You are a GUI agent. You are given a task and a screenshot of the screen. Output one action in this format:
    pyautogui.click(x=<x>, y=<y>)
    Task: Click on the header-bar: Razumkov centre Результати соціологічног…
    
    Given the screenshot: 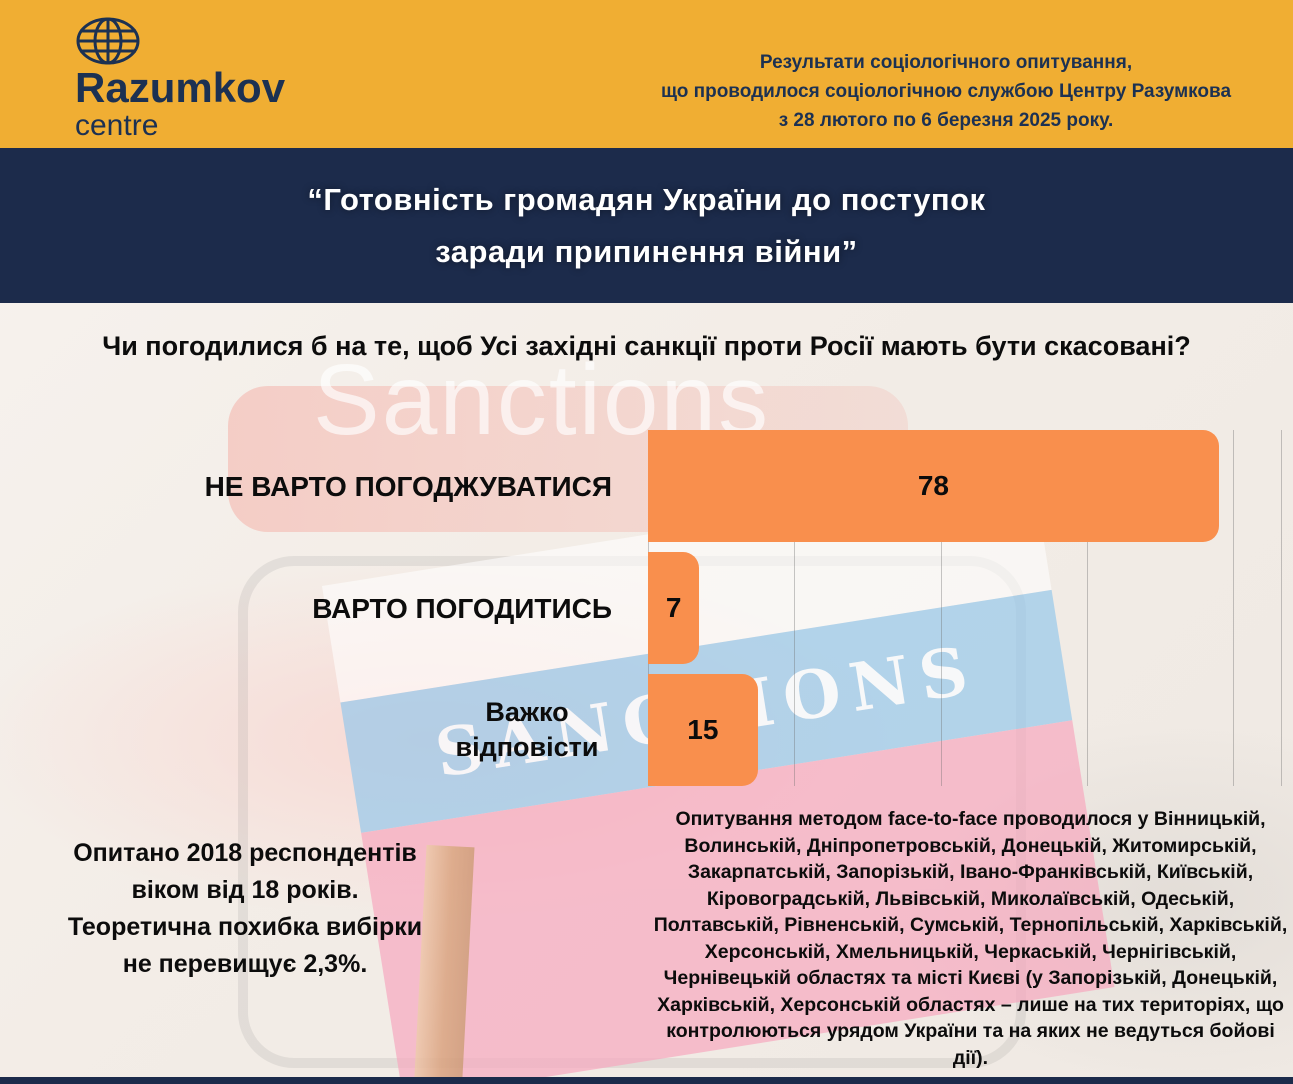 What is the action you would take?
    pyautogui.click(x=646, y=74)
    